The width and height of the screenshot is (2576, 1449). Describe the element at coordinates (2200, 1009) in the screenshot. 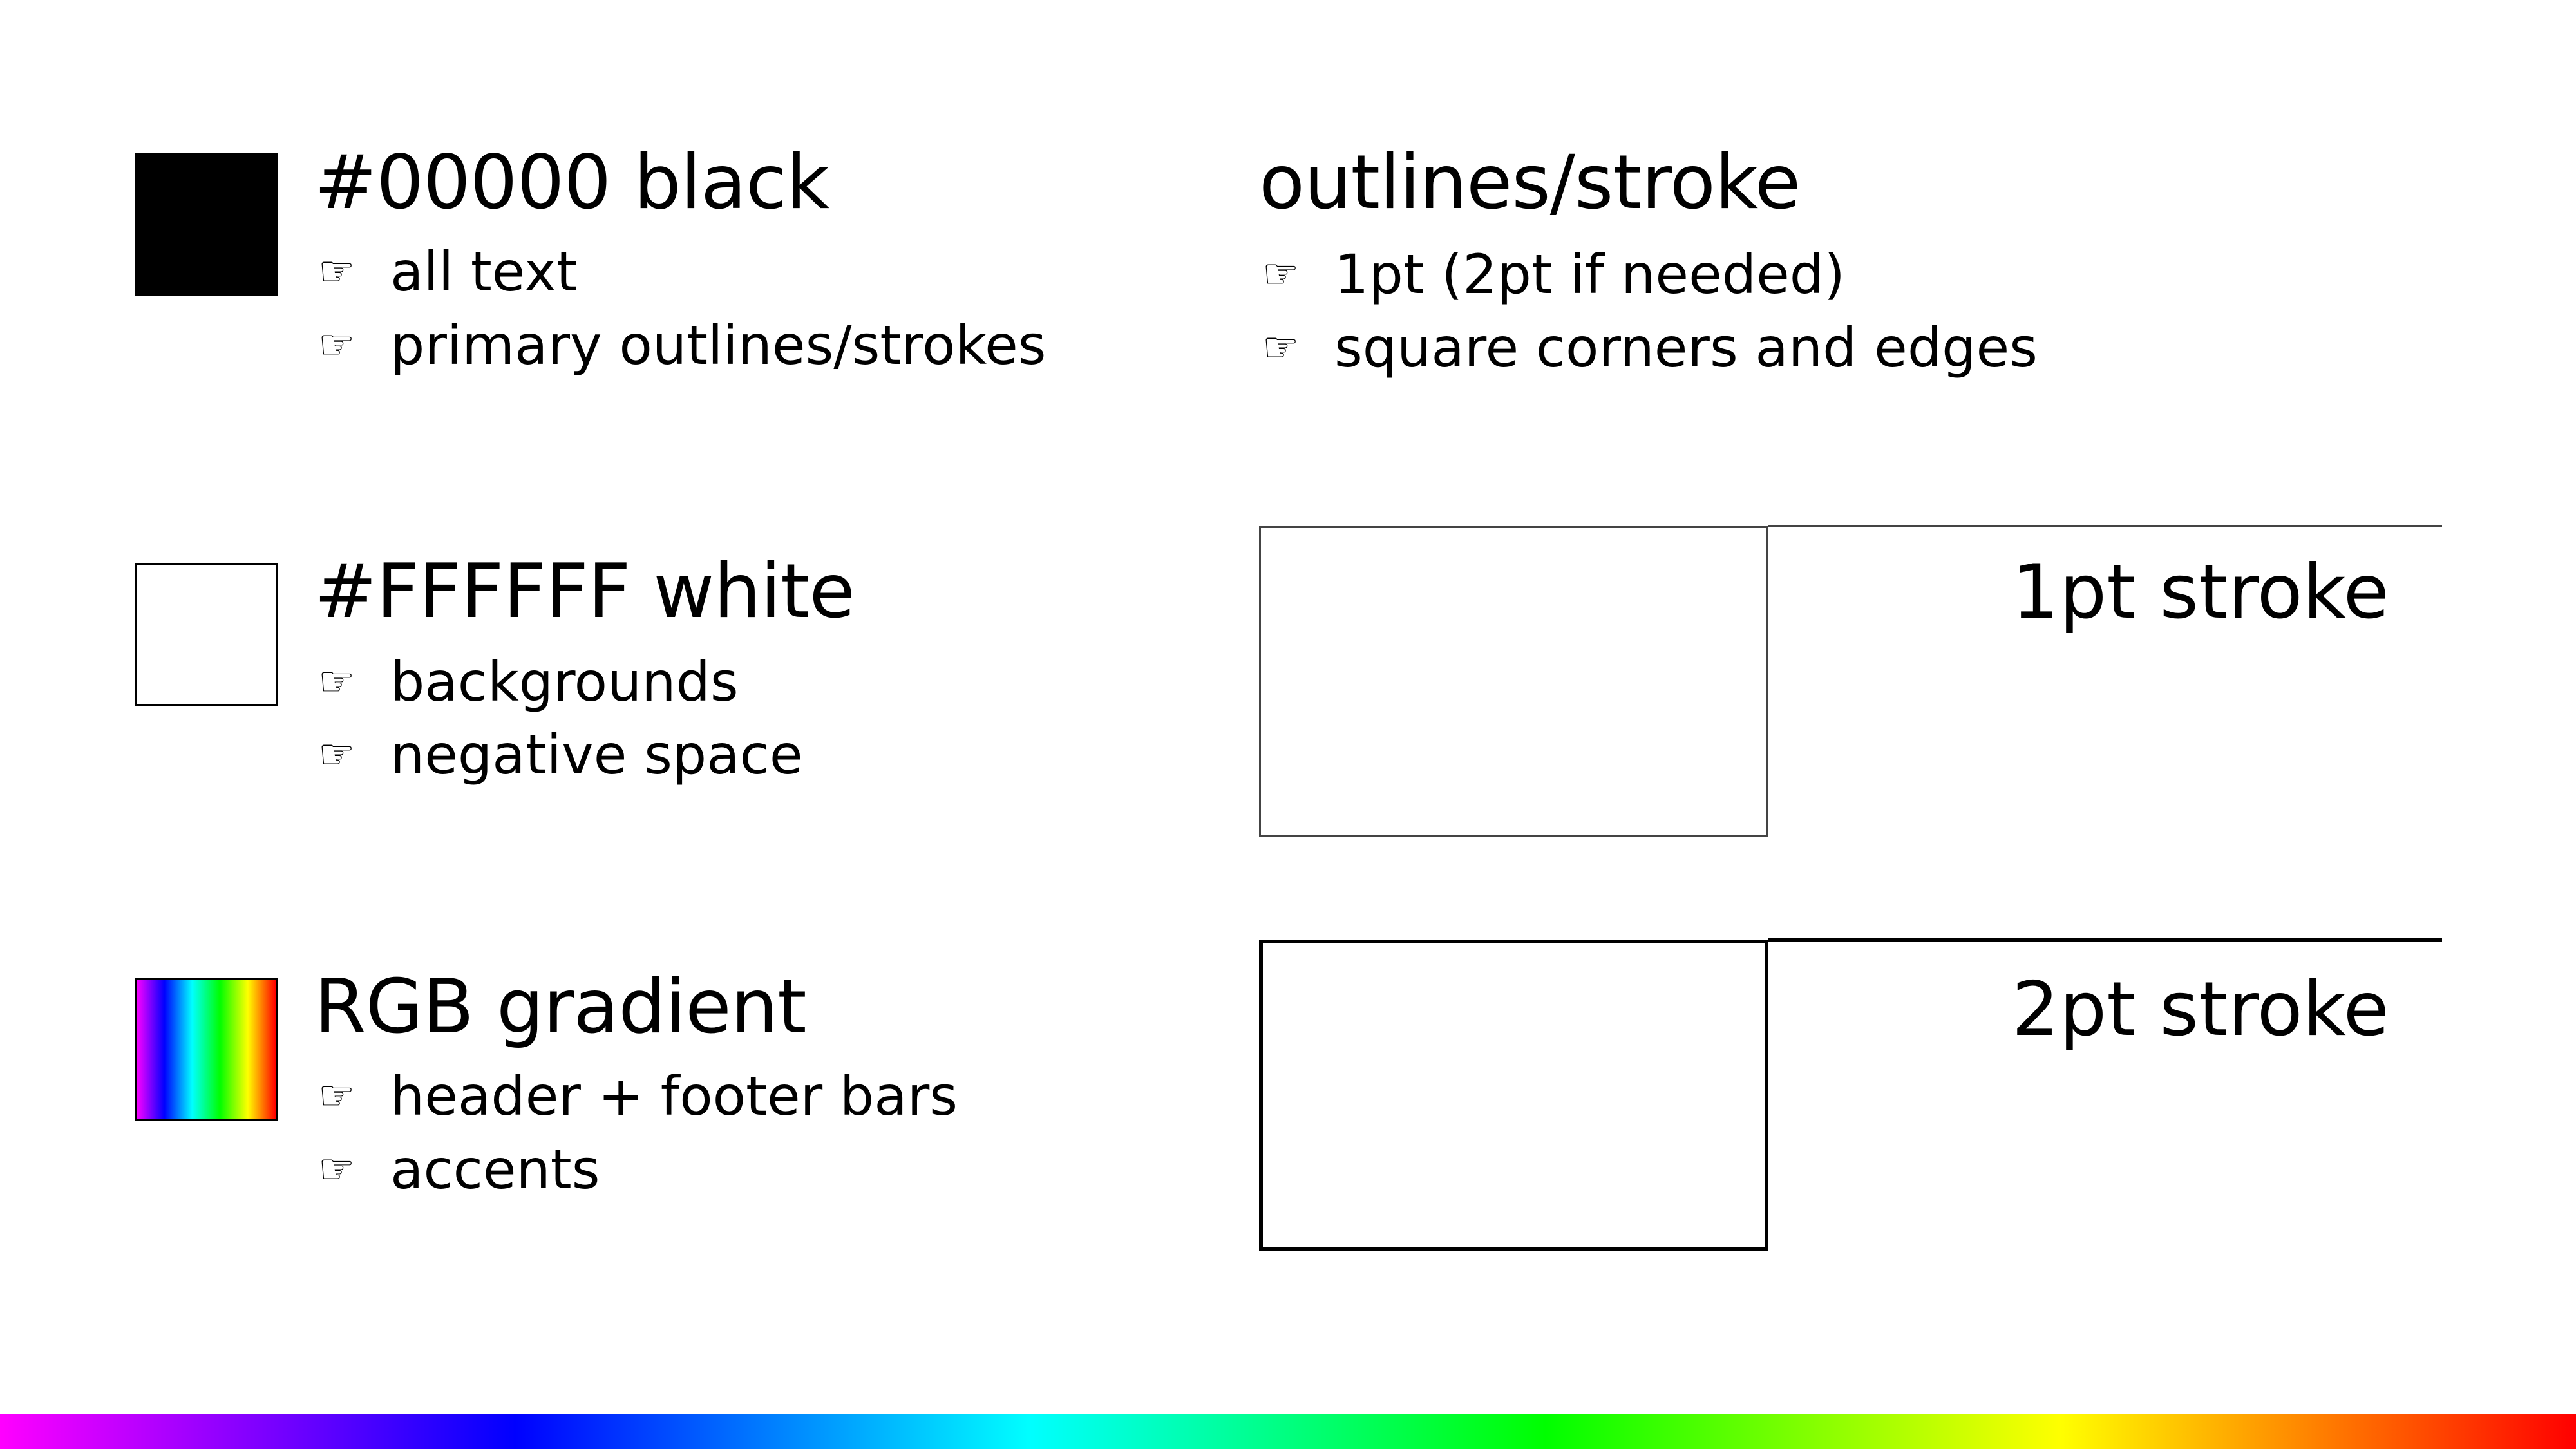

I see `stroke-2pt-label: 2pt stroke` at that location.